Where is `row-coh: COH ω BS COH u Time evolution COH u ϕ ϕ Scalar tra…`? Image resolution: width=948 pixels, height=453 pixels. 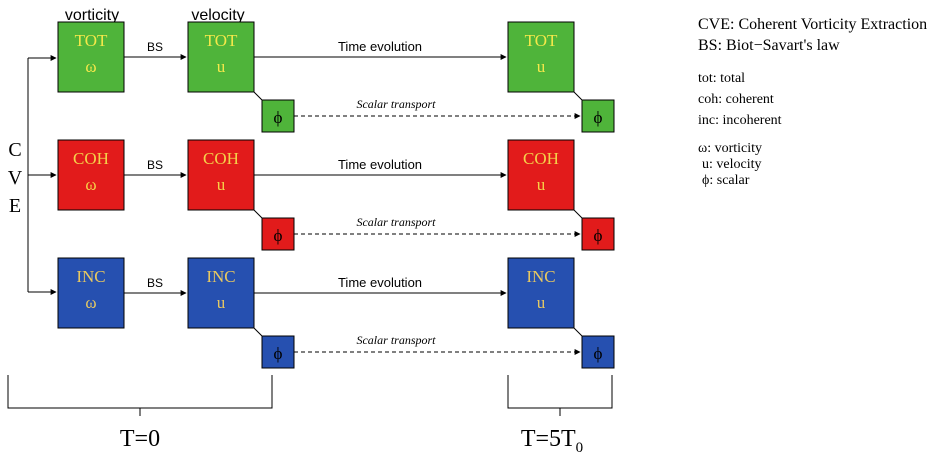
row-coh: COH ω BS COH u Time evolution COH u ϕ ϕ Scalar tra… is located at coordinates (336, 195).